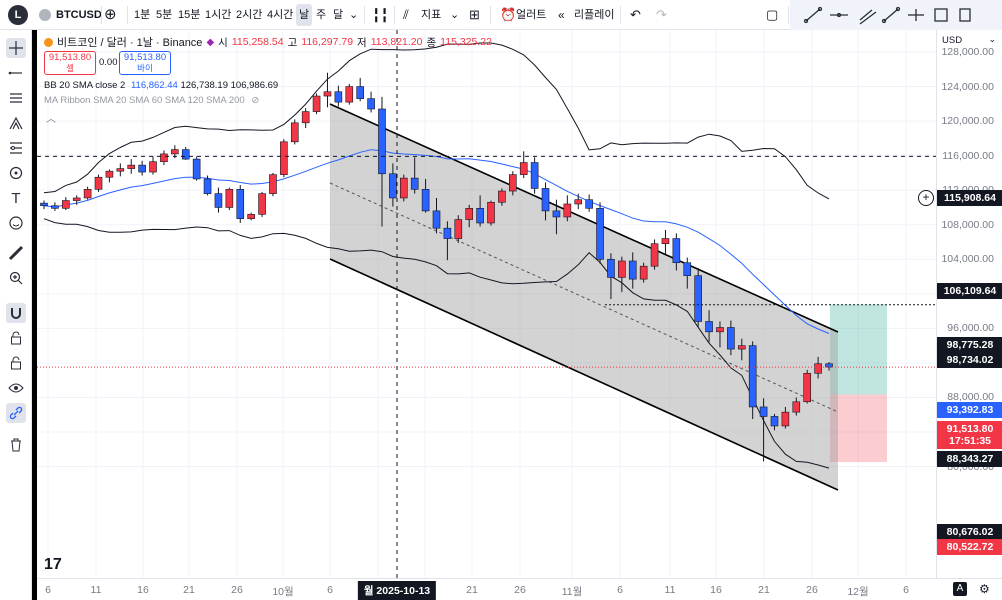 The height and width of the screenshot is (600, 1002). I want to click on layouts-icon: ⊞, so click(474, 14).